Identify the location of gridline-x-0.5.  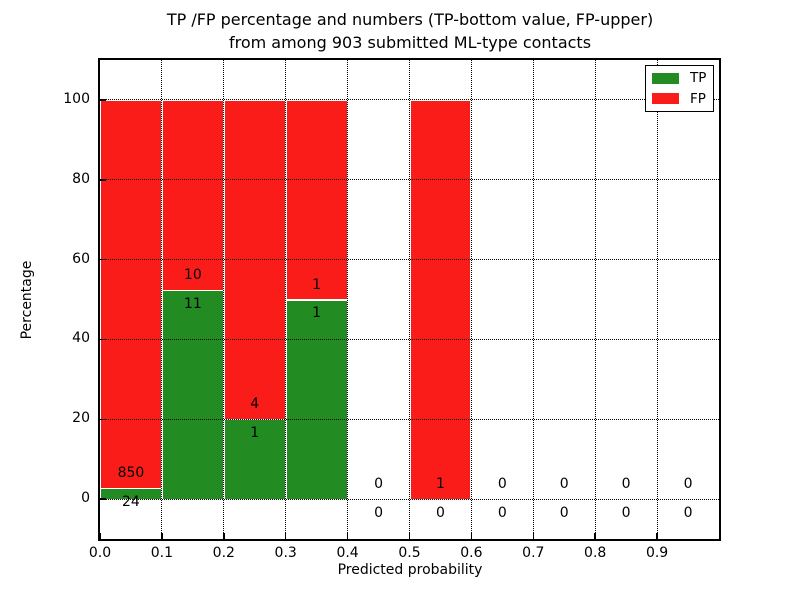
(409, 299).